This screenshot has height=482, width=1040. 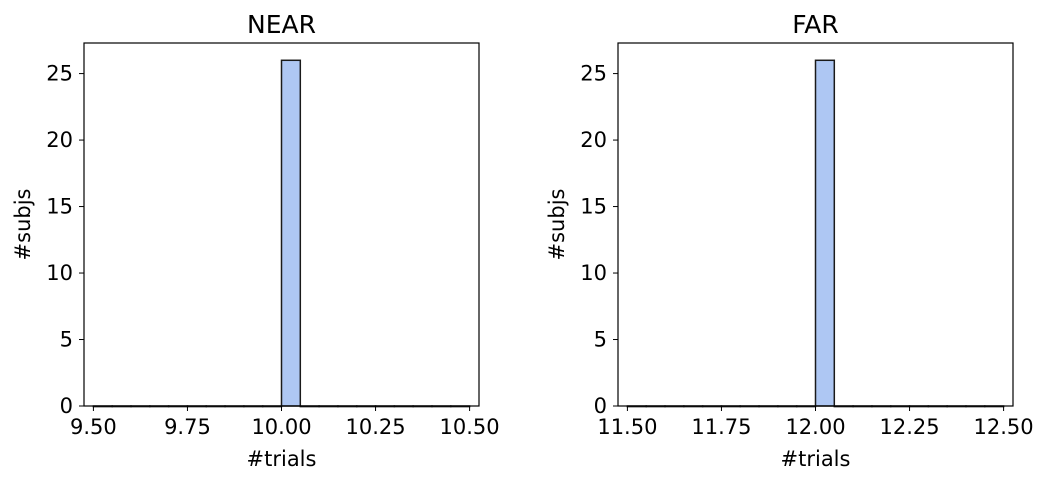 I want to click on chart-title: FAR, so click(x=815, y=24).